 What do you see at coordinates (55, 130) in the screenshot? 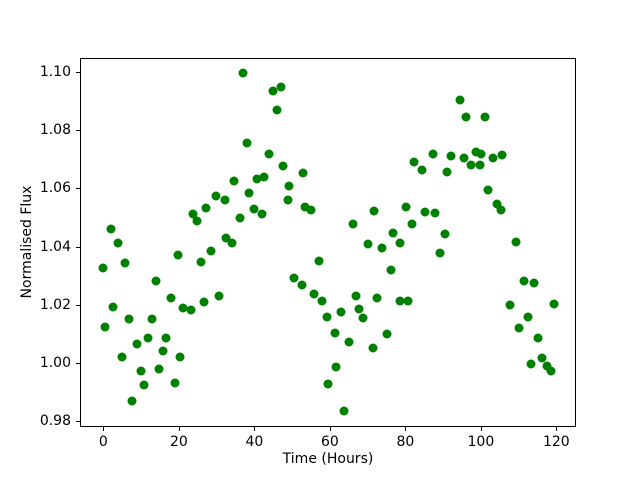
I see `y-tick-label: 1.08` at bounding box center [55, 130].